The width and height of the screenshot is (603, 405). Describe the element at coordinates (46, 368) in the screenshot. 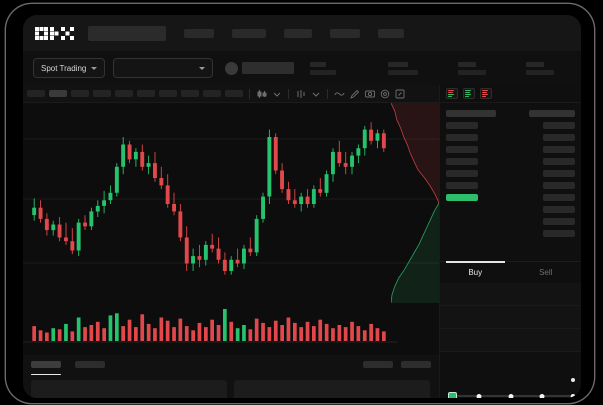

I see `tab-open-orders` at that location.